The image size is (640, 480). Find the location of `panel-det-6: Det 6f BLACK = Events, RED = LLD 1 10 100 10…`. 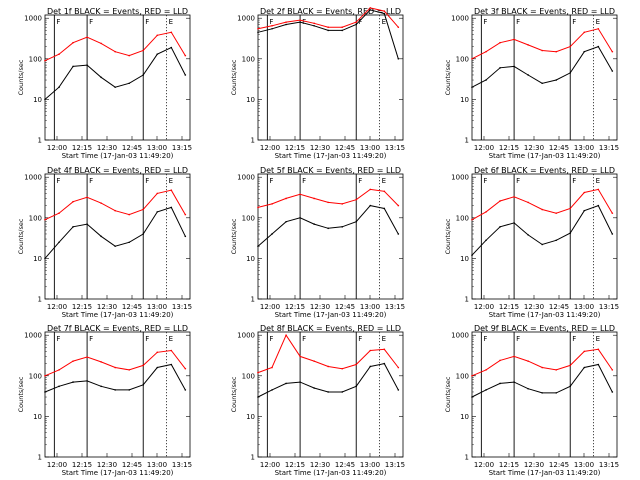

panel-det-6: Det 6f BLACK = Events, RED = LLD 1 10 100 10… is located at coordinates (531, 242).